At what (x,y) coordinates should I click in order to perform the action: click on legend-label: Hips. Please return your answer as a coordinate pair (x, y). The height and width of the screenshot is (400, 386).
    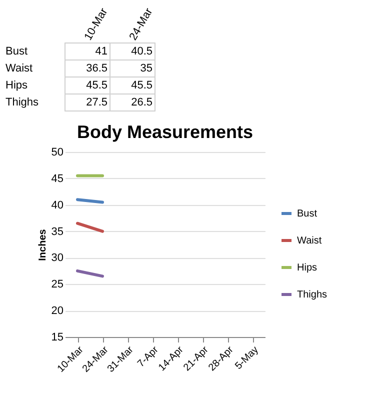
    Looking at the image, I should click on (307, 268).